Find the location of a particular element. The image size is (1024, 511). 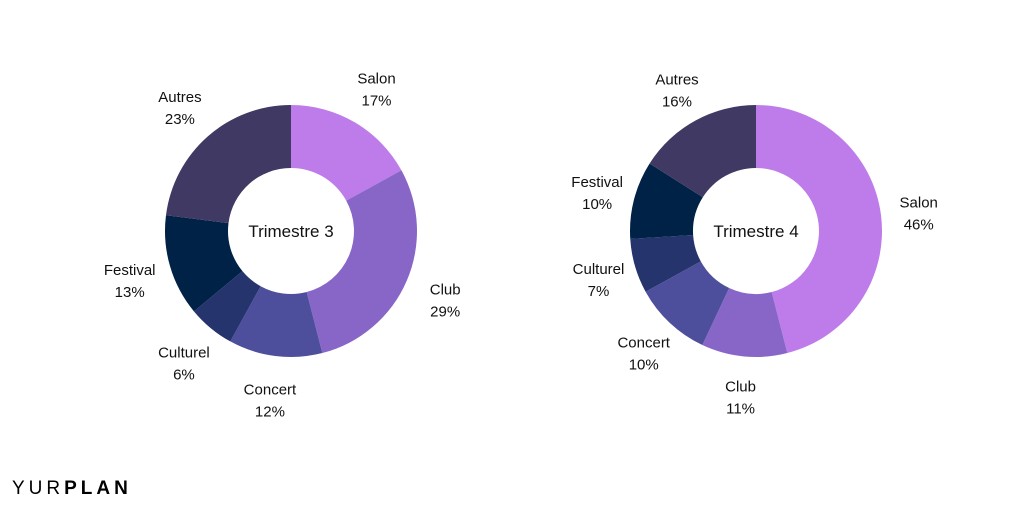

value-club: 29% is located at coordinates (445, 312).